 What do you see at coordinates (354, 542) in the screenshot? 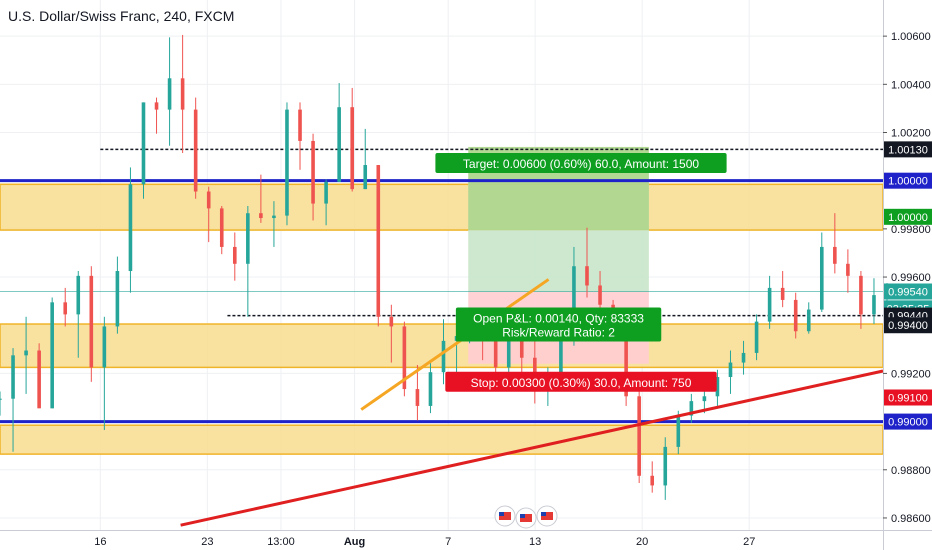
I see `x-tick-label: Aug` at bounding box center [354, 542].